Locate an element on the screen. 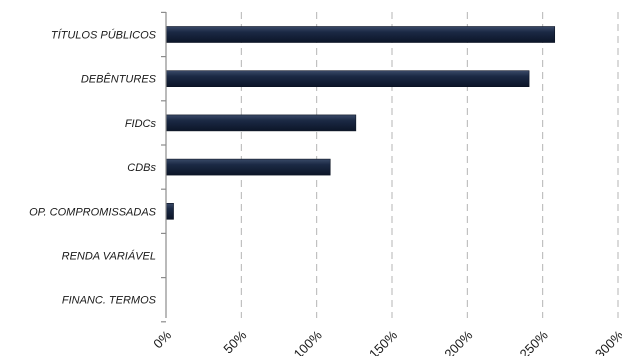 Image resolution: width=622 pixels, height=356 pixels. category-label: FINANC. TERMOS is located at coordinates (109, 301).